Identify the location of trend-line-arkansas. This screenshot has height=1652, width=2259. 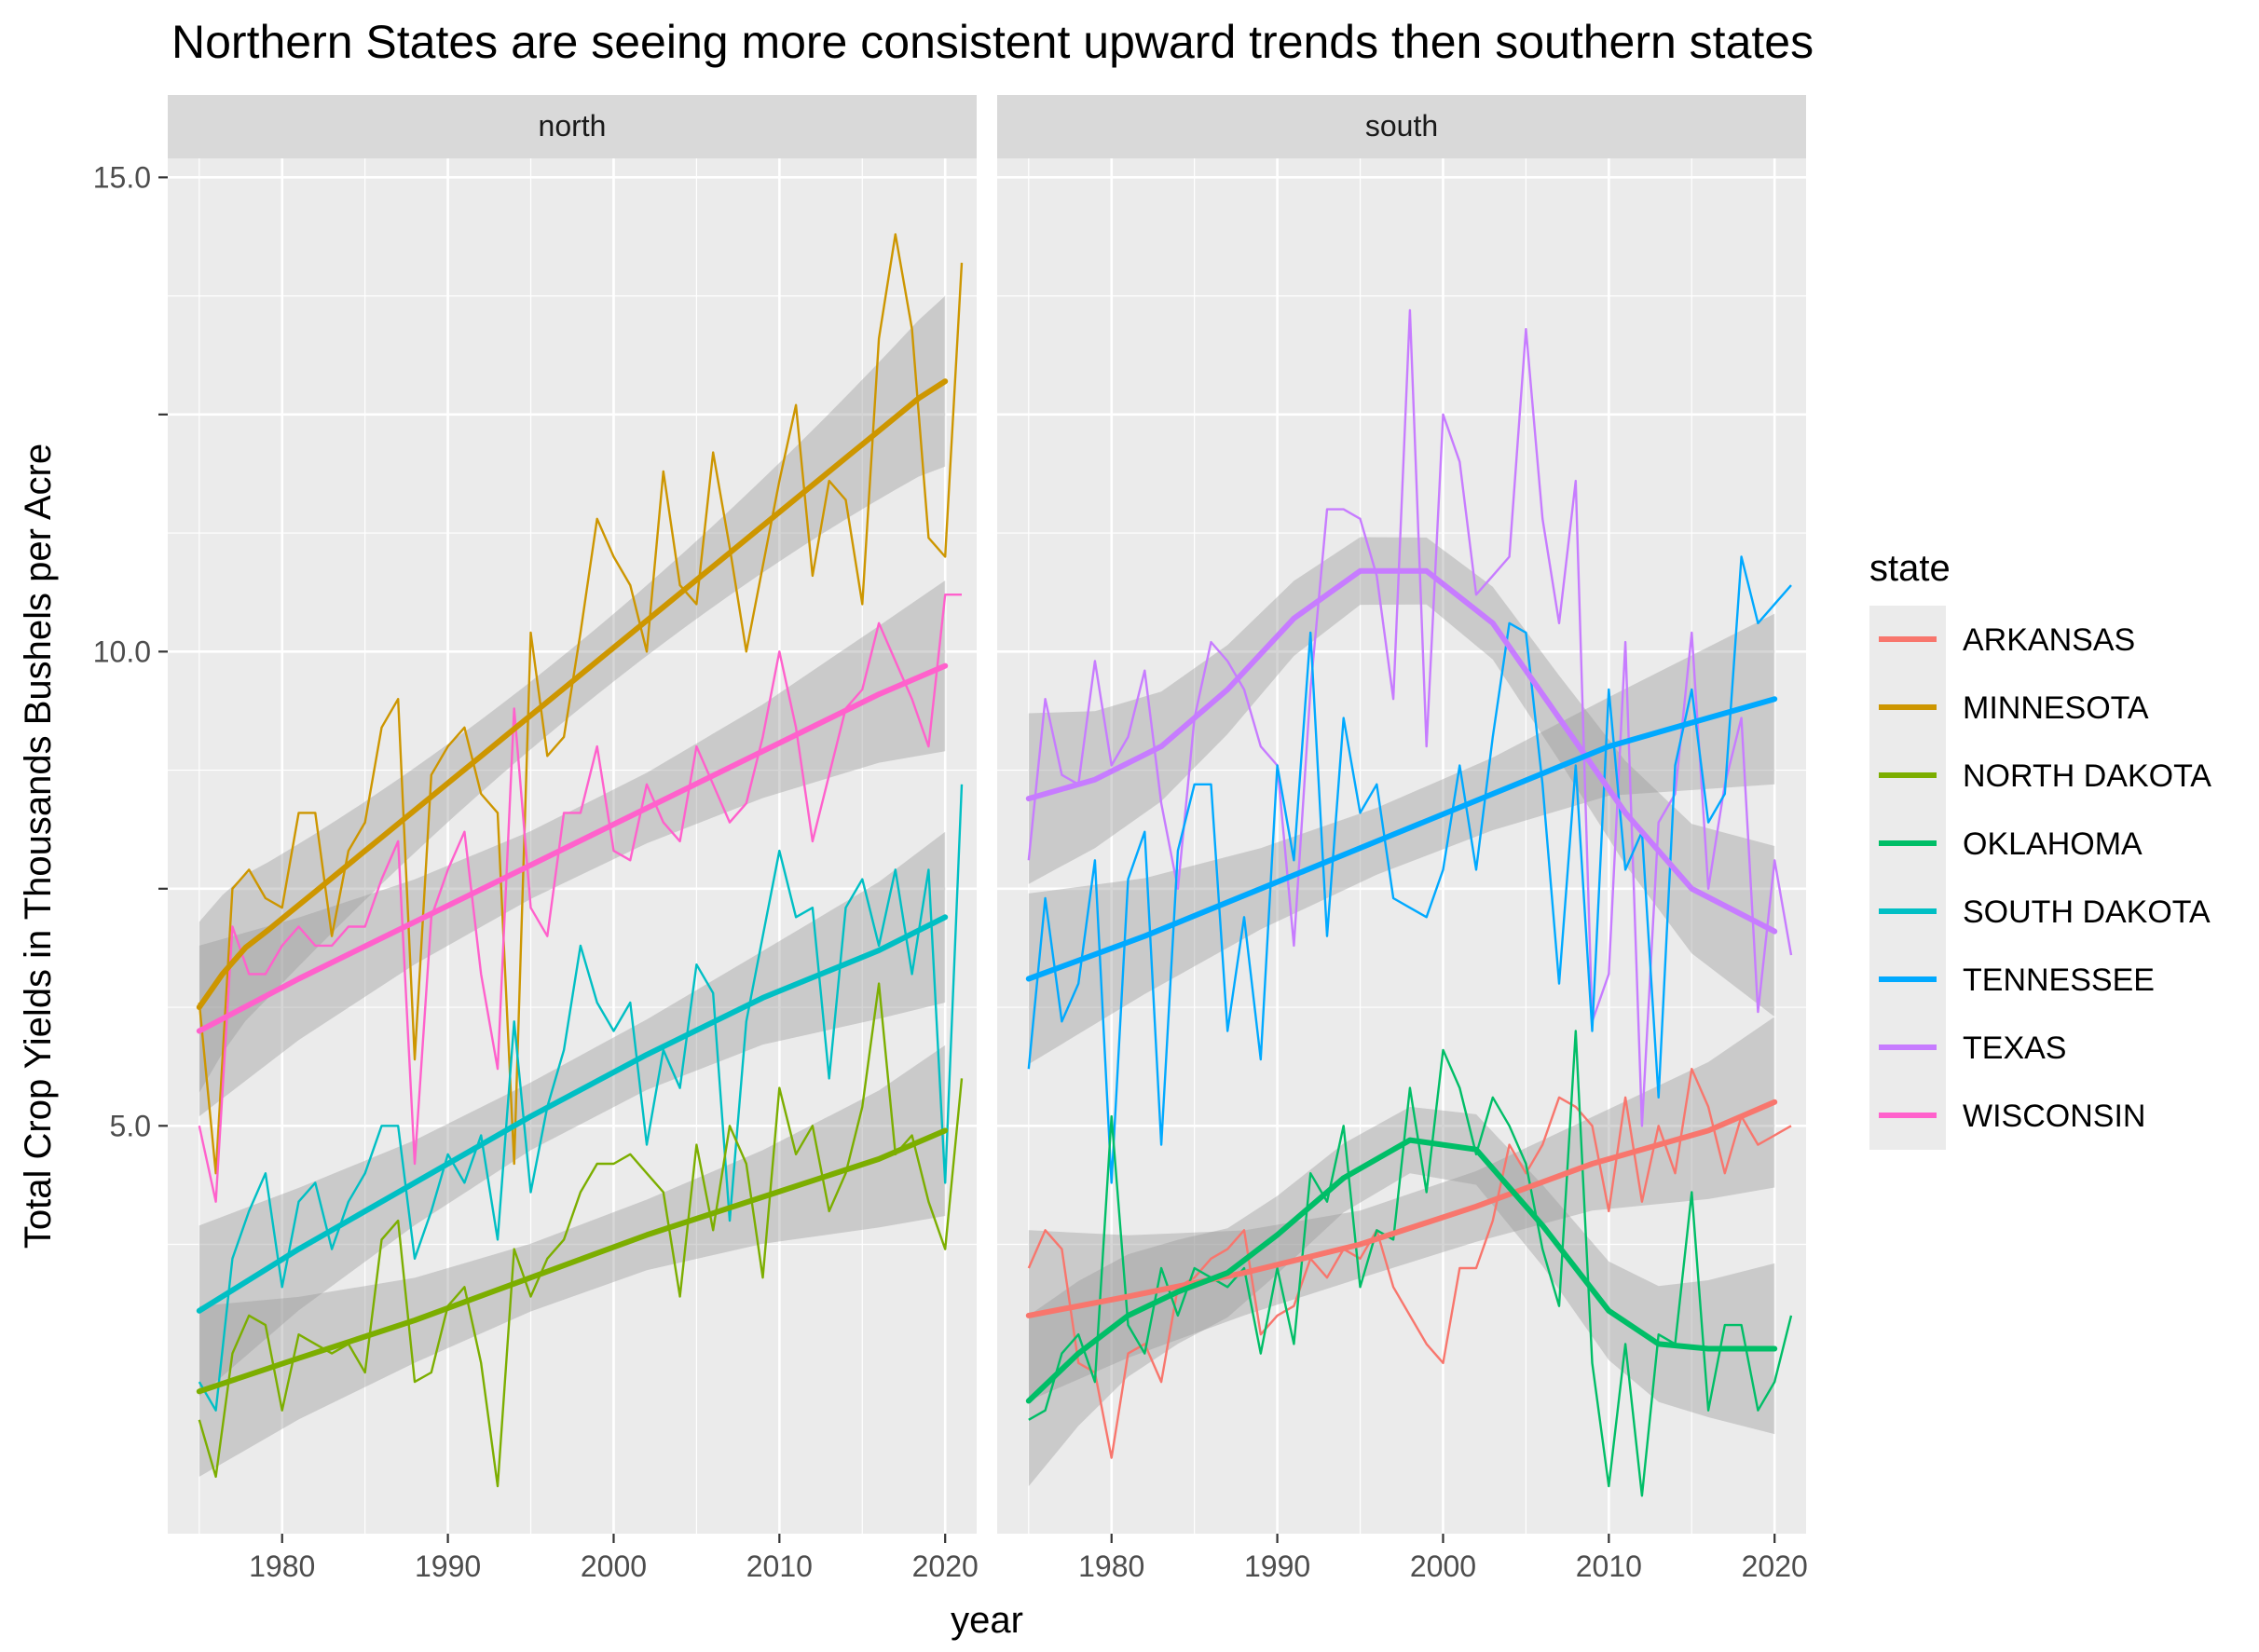
(1401, 1208).